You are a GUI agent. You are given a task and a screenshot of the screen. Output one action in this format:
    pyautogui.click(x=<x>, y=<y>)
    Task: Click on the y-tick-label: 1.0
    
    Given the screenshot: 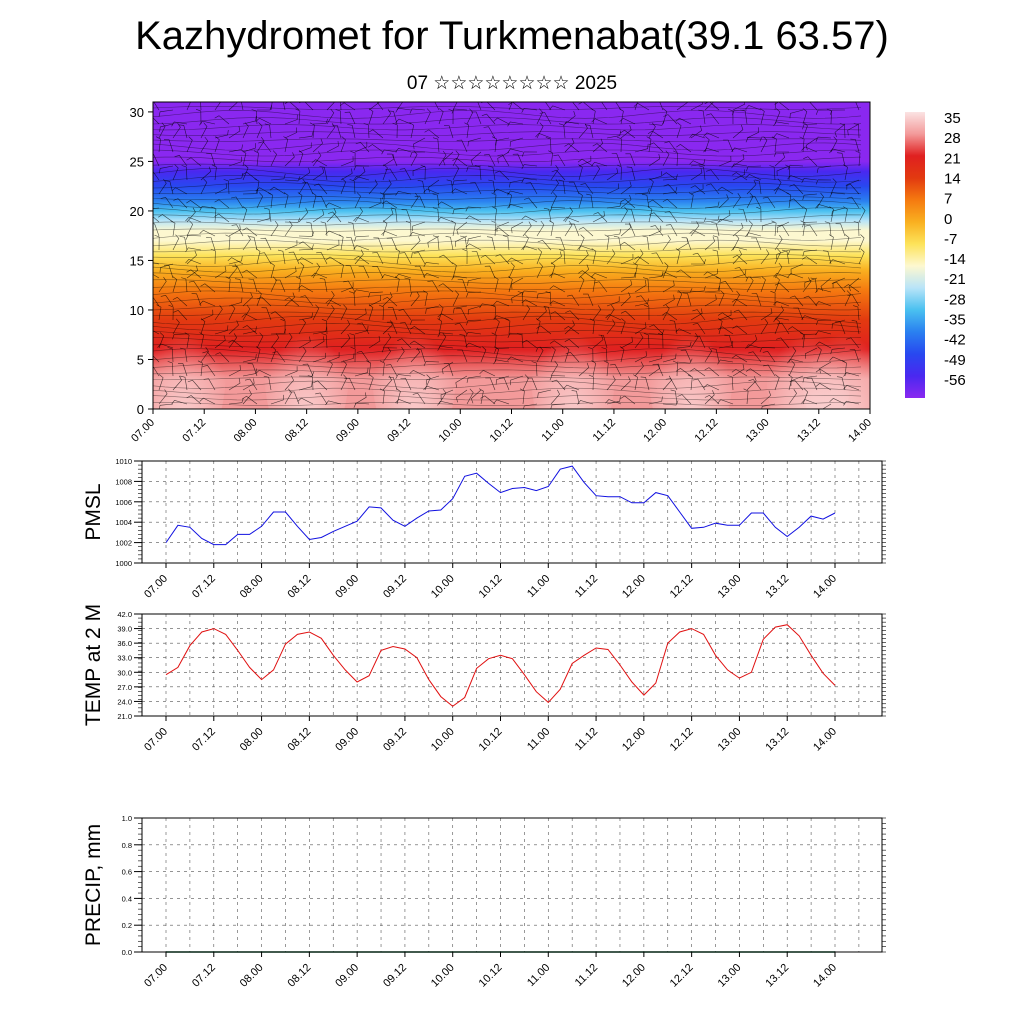 What is the action you would take?
    pyautogui.click(x=127, y=818)
    